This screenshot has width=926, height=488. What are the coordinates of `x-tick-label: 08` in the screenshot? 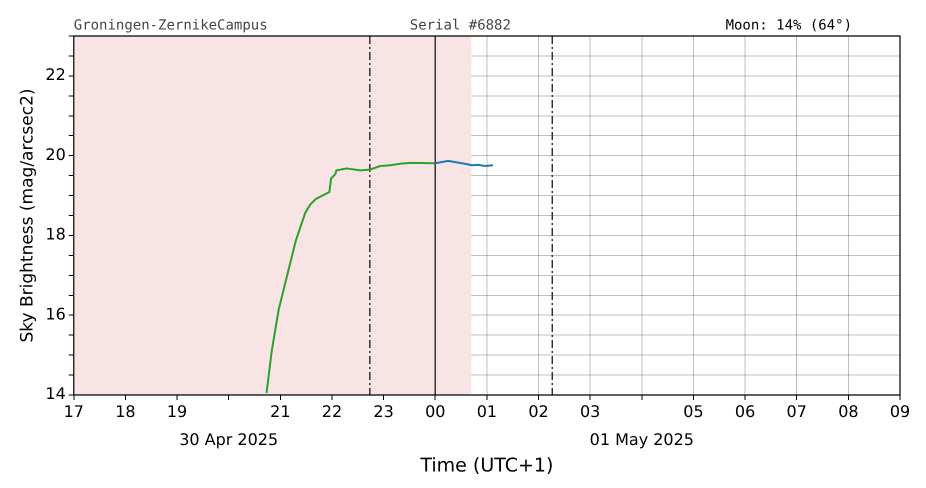 It's located at (848, 411).